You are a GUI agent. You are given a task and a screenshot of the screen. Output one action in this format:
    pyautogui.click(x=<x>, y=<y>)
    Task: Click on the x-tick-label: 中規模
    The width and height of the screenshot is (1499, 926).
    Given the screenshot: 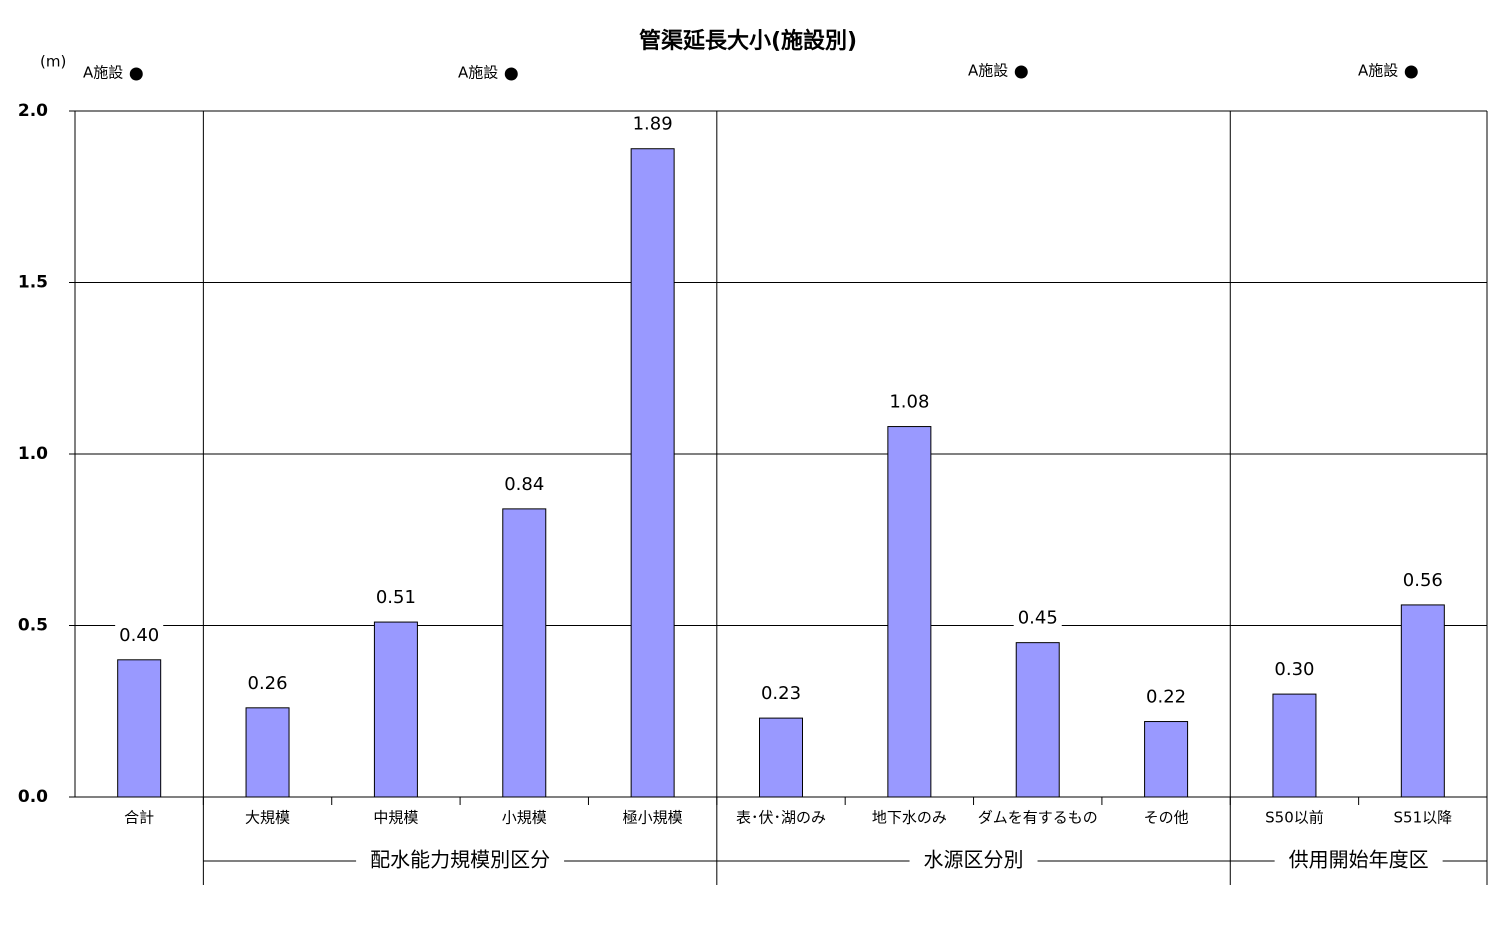 What is the action you would take?
    pyautogui.click(x=395, y=818)
    